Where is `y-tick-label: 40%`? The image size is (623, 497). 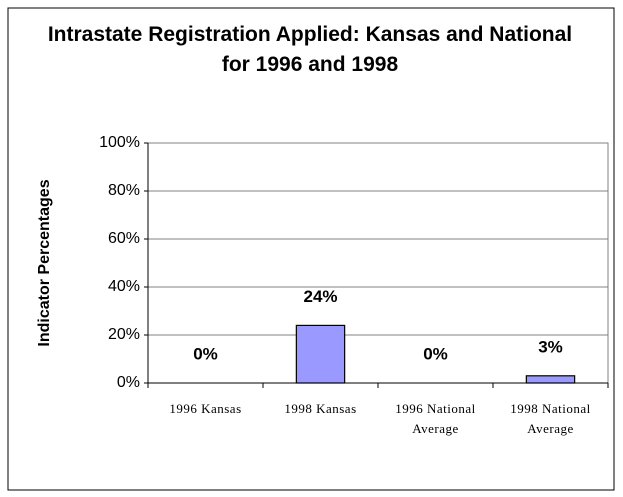
y-tick-label: 40% is located at coordinates (124, 286).